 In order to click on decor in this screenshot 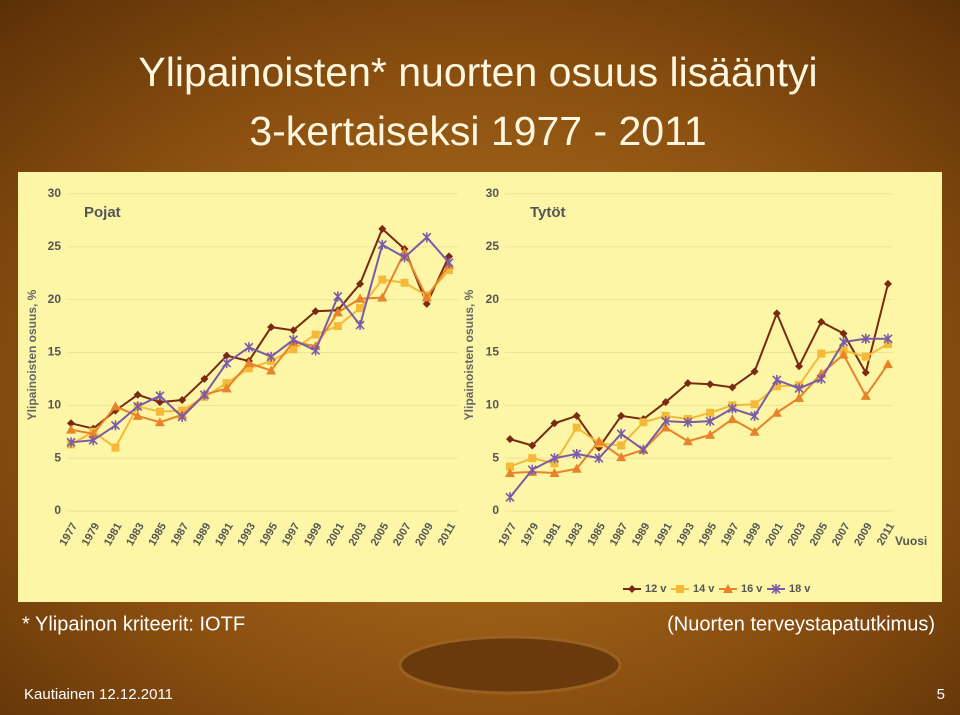, I will do `click(510, 665)`.